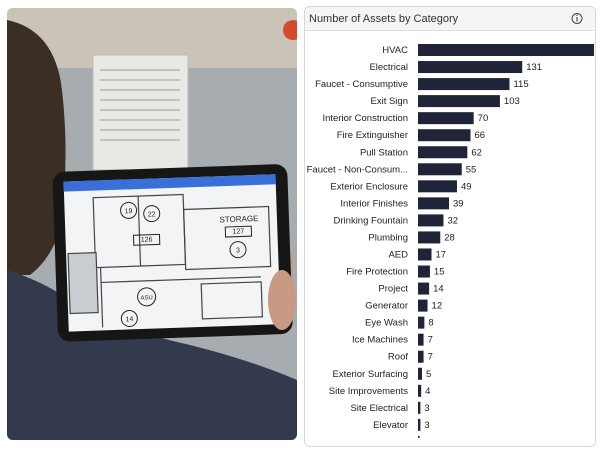  I want to click on category-label: Project, so click(393, 289).